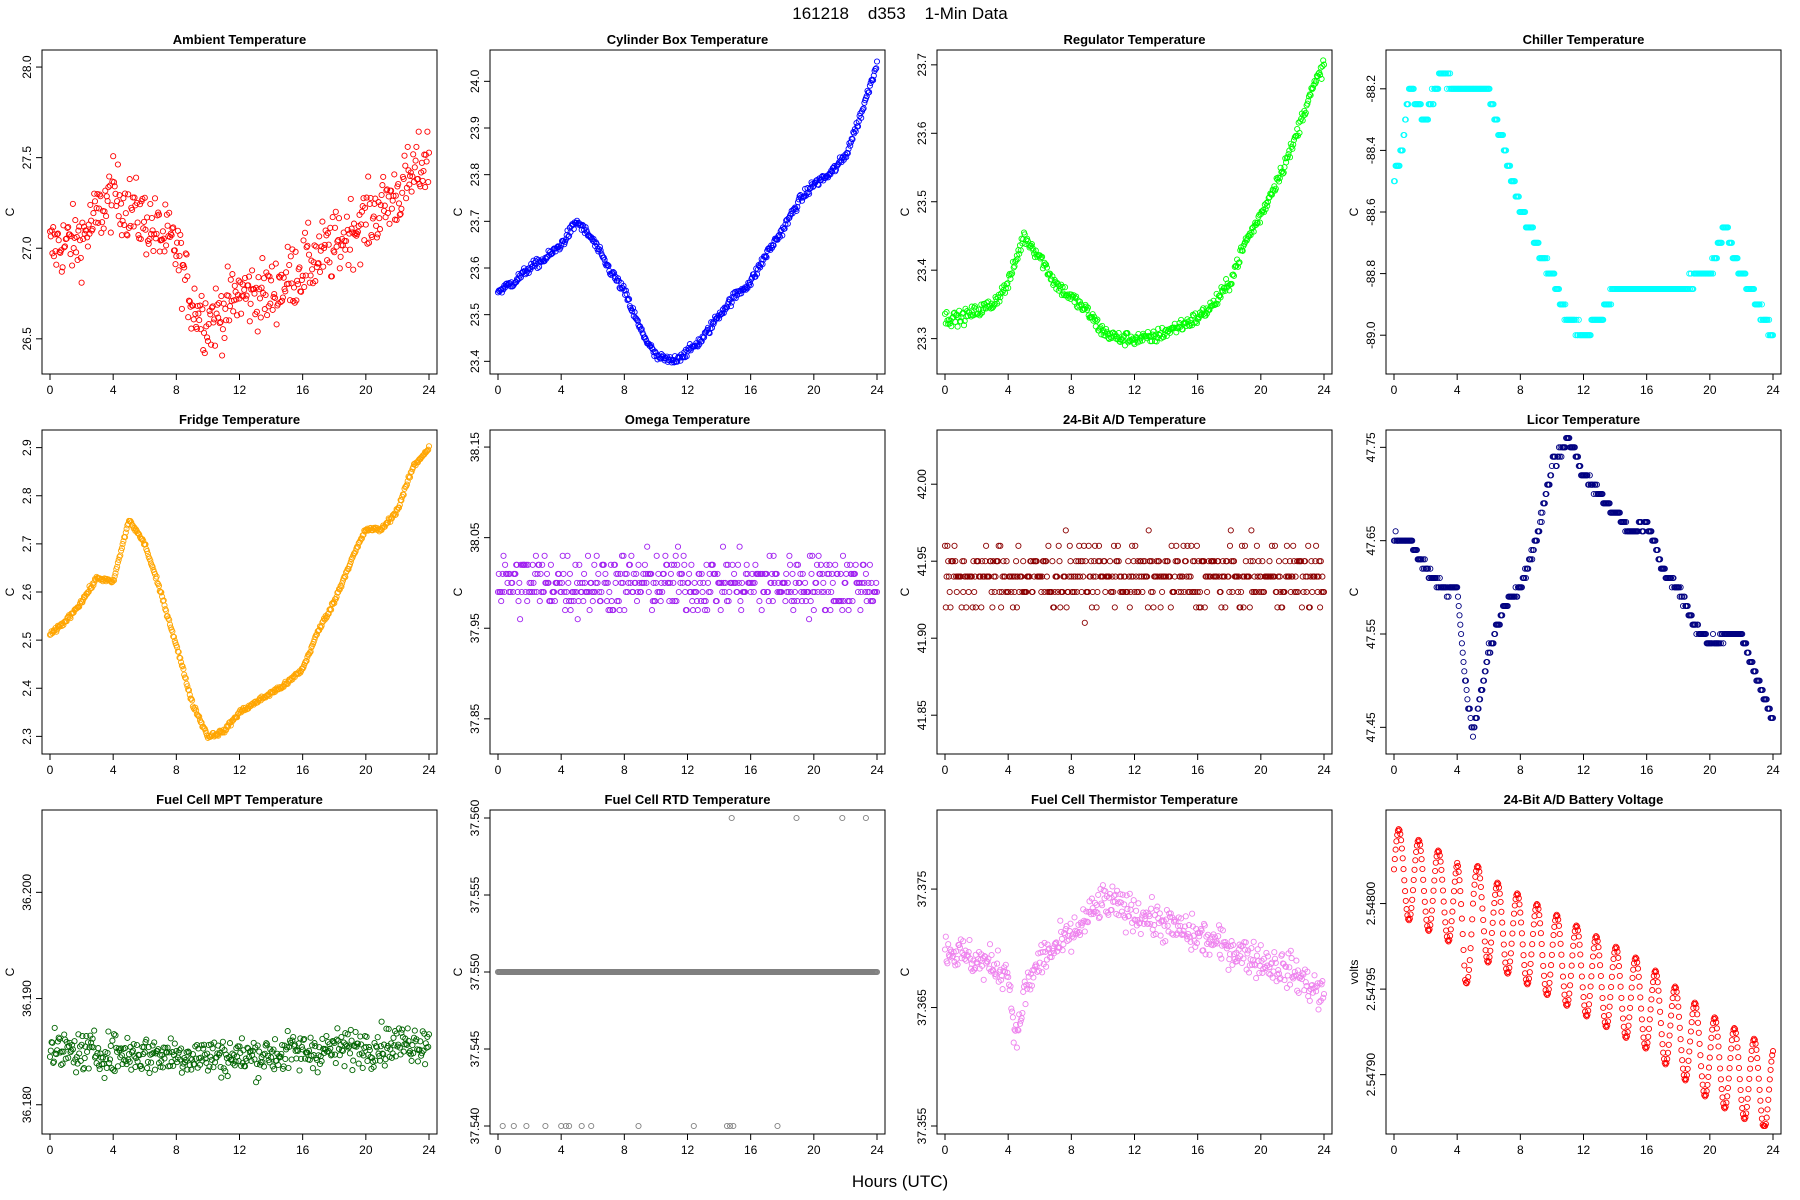 This screenshot has width=1800, height=1200. What do you see at coordinates (27, 248) in the screenshot?
I see `y-tick-label: 27.0` at bounding box center [27, 248].